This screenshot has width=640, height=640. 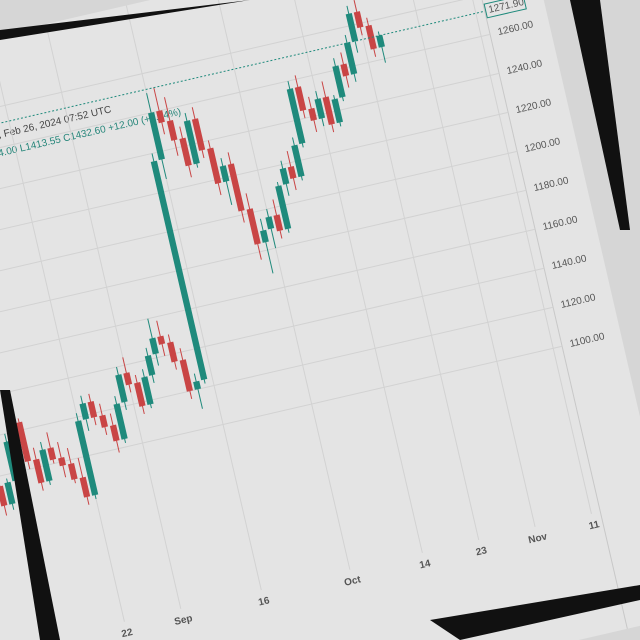 I want to click on x-tick-label: 22, so click(x=127, y=633).